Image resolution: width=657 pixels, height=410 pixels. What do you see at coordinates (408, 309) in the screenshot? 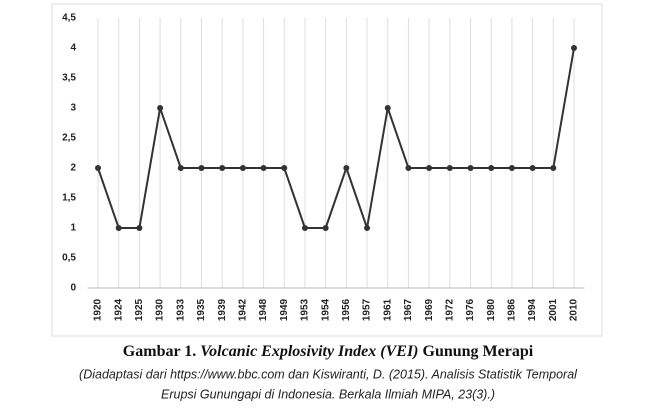
I see `x-tick-label: 1967` at bounding box center [408, 309].